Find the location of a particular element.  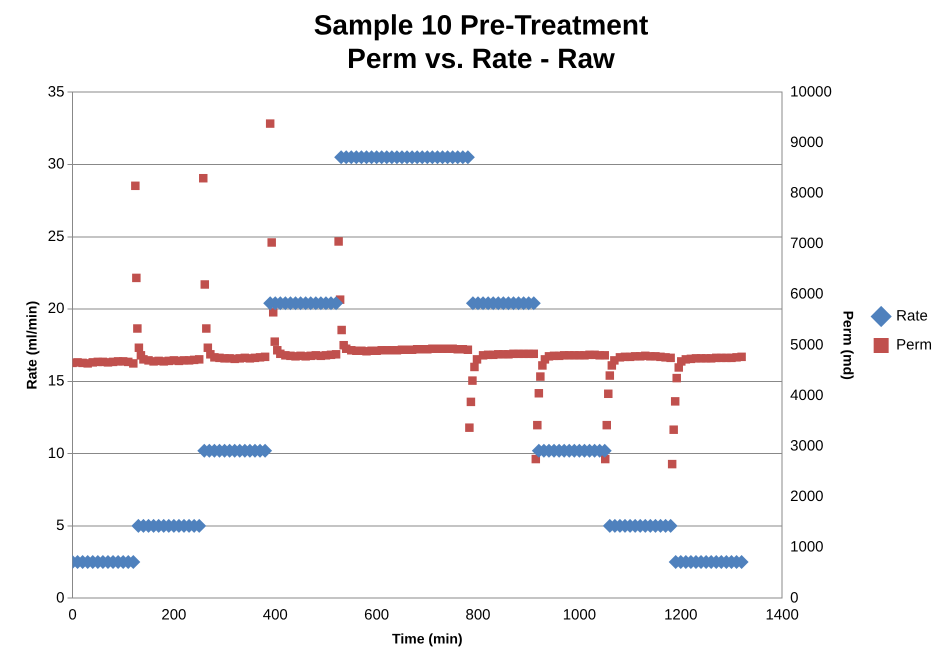

y-axis-title: Rate (ml/min) is located at coordinates (31, 345).